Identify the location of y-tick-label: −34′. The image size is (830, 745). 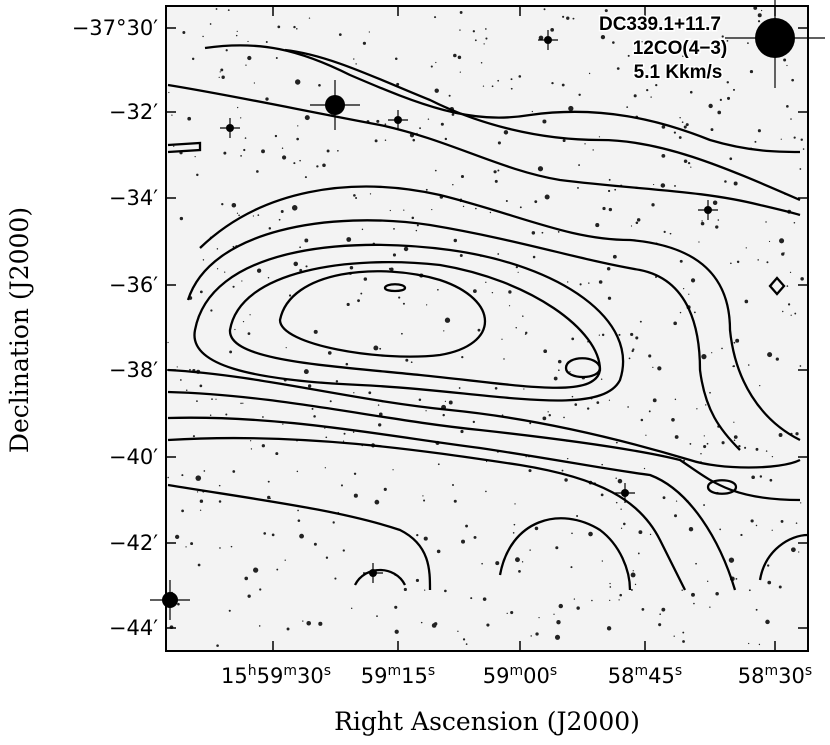
(133, 198).